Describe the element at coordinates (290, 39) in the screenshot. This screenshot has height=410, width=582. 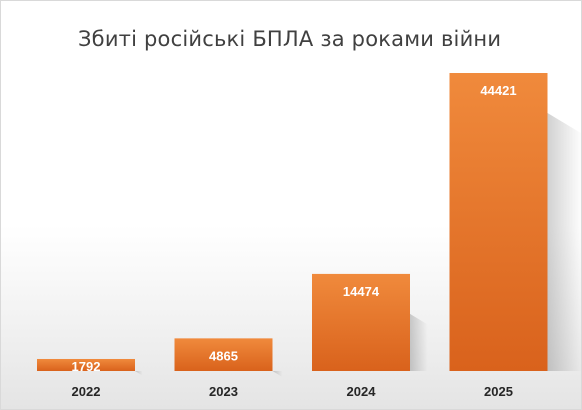
I see `chart-title: Збиті російські БПЛА за роками війни` at that location.